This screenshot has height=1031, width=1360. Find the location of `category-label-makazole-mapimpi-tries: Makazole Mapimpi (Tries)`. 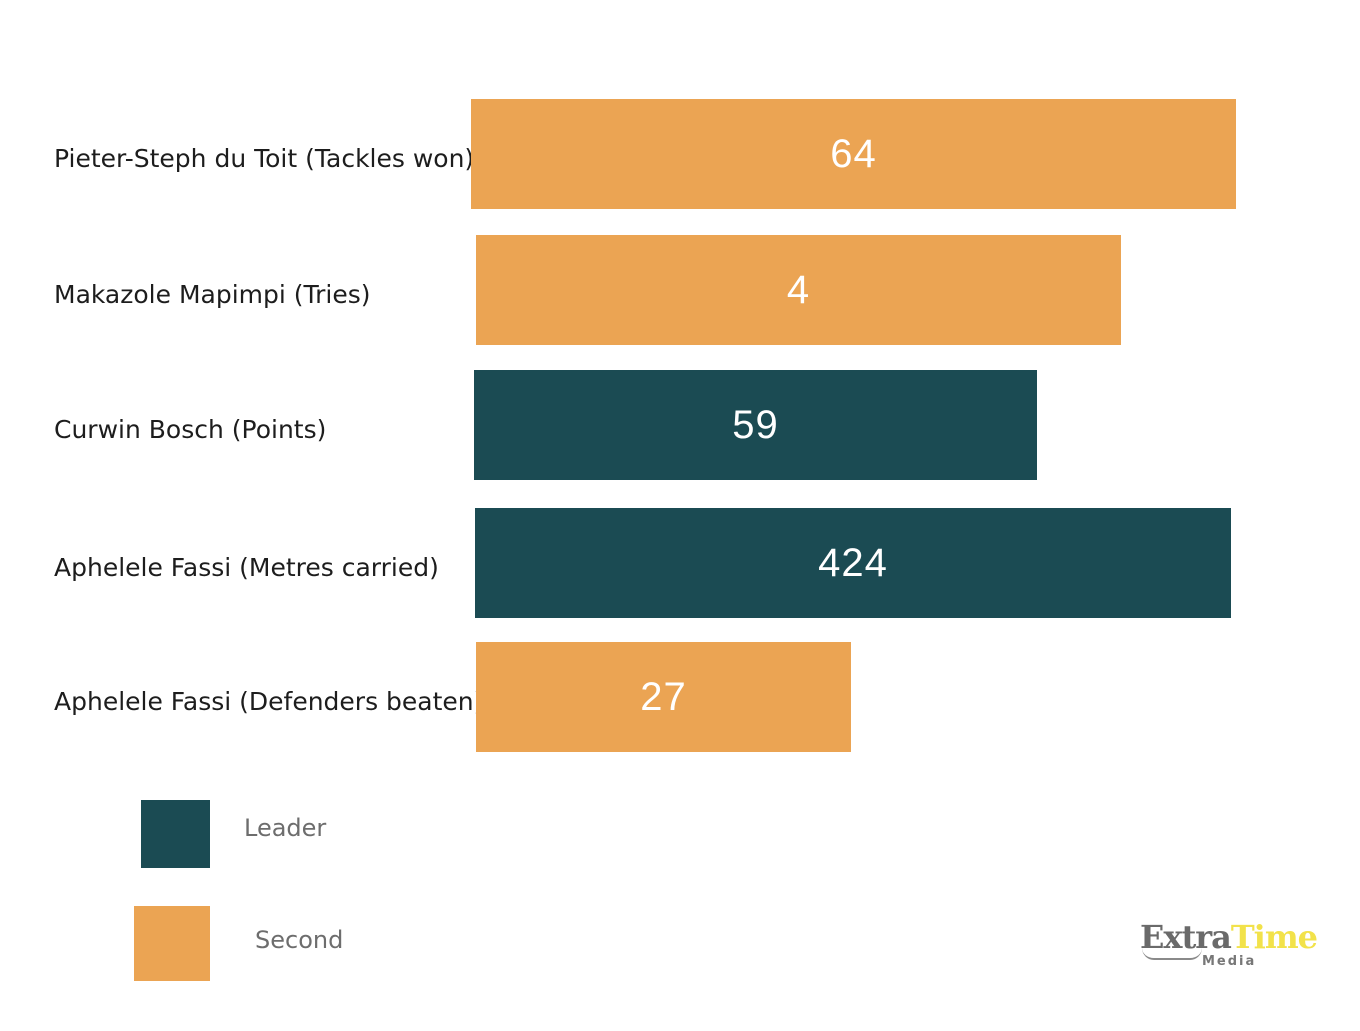

category-label-makazole-mapimpi-tries: Makazole Mapimpi (Tries) is located at coordinates (212, 294).